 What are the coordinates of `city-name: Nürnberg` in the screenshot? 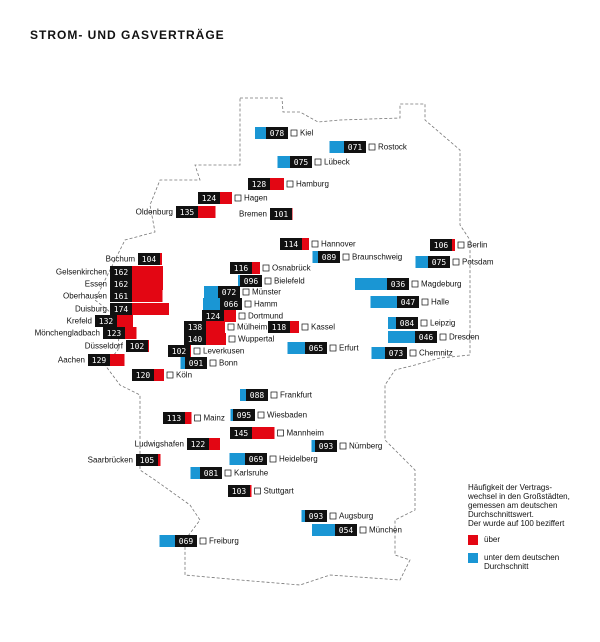 It's located at (365, 446).